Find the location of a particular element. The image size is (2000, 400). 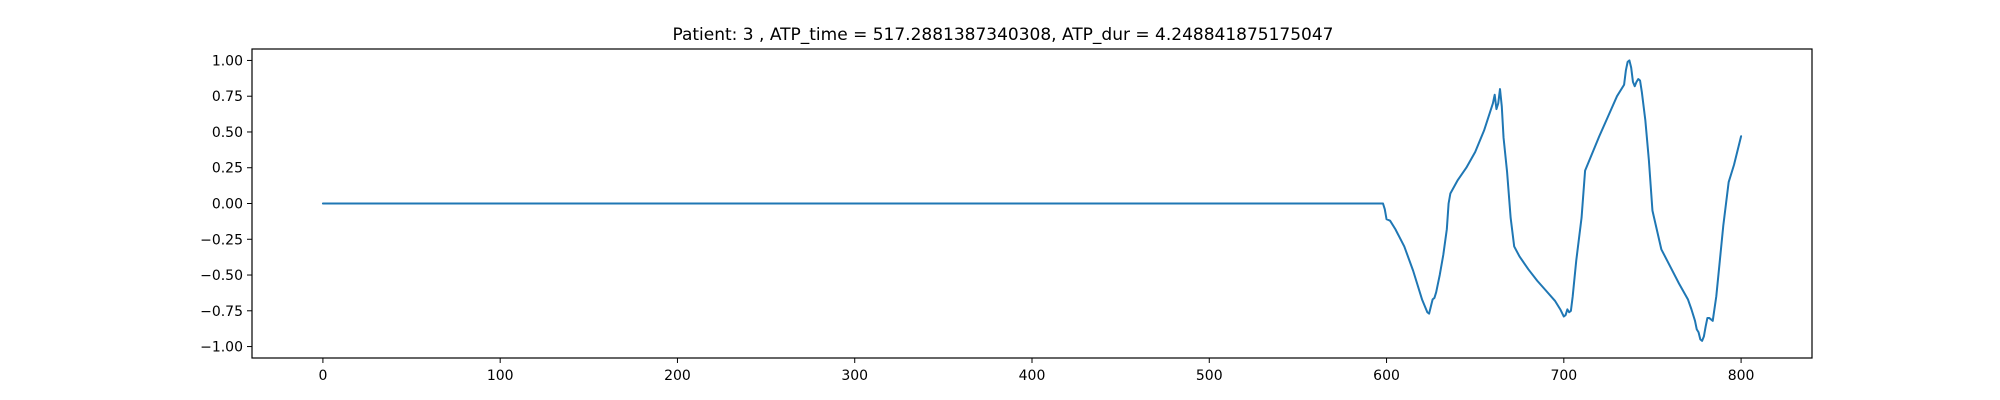

x-tick-label: 100 is located at coordinates (500, 376).